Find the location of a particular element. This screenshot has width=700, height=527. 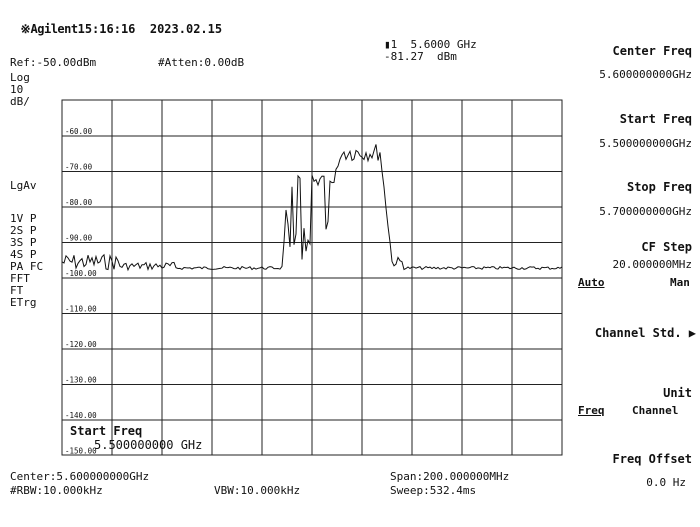

amplitude-tick-label: -70.00 is located at coordinates (79, 167).